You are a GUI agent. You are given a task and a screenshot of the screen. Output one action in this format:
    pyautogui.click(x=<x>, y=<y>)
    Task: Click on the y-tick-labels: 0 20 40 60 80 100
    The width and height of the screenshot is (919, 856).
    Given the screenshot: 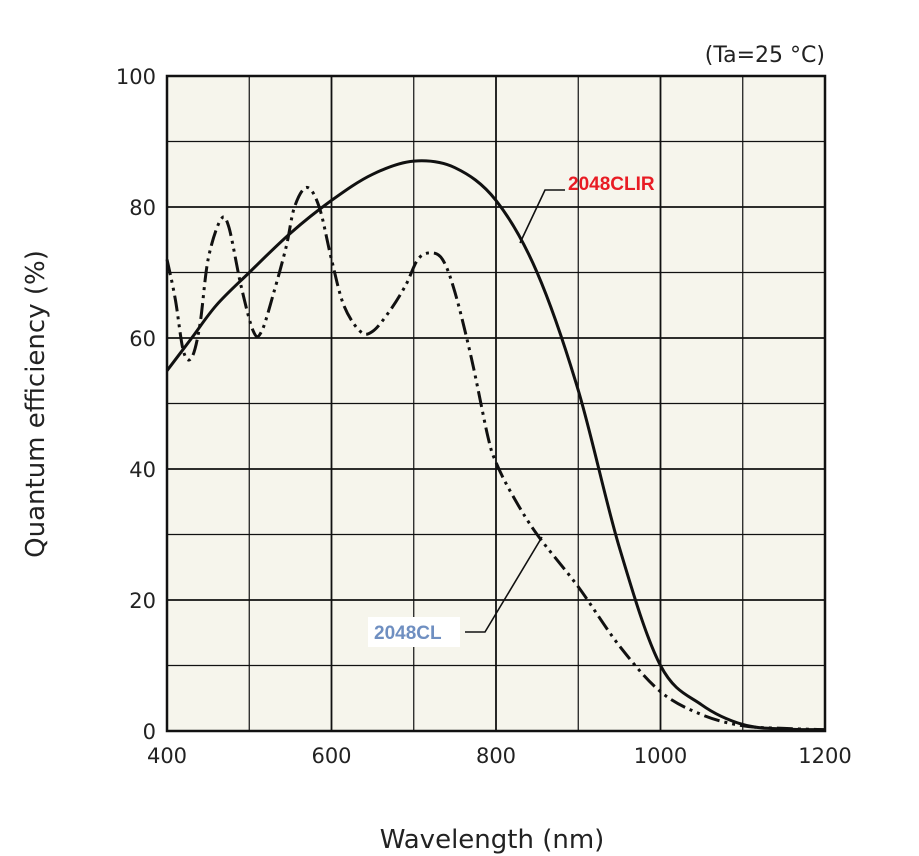 What is the action you would take?
    pyautogui.click(x=136, y=404)
    